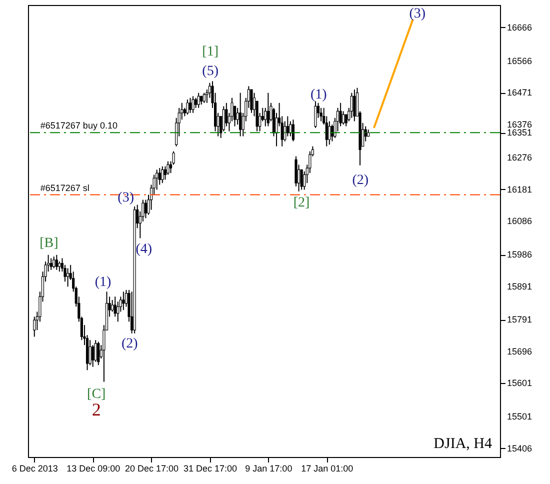  I want to click on y-tick-label: 16351, so click(519, 133).